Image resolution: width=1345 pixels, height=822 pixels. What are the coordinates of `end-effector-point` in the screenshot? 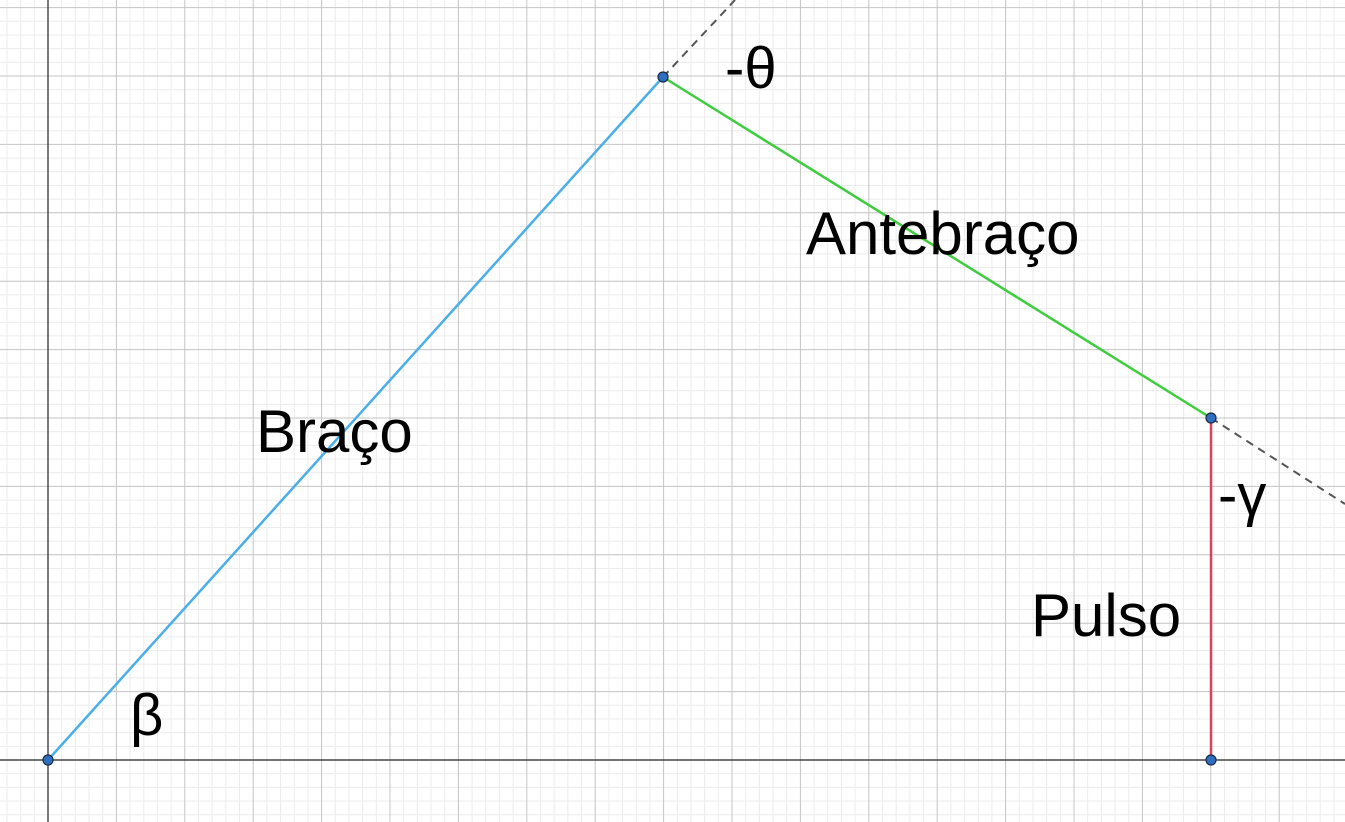 It's located at (1211, 760).